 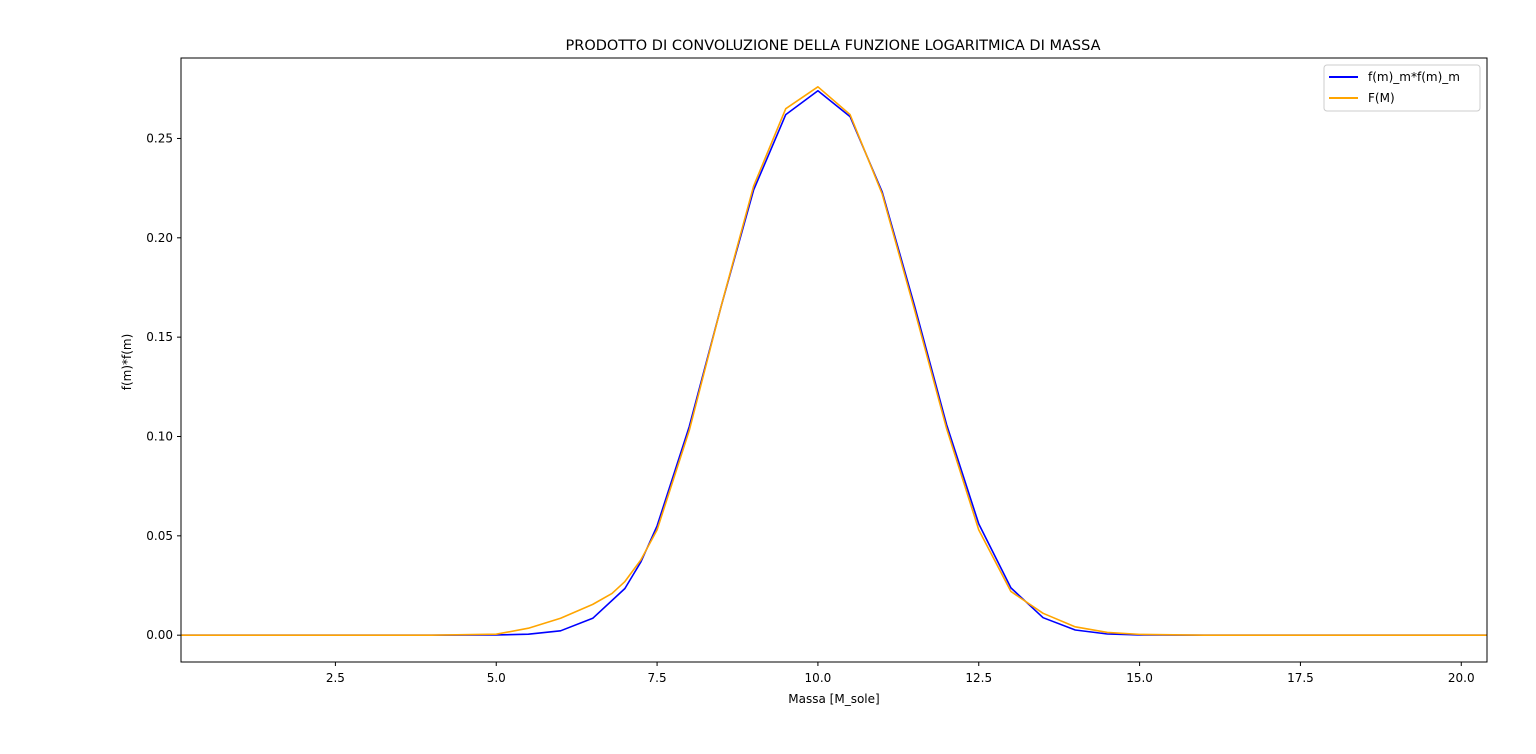 I want to click on x-axis-title: Massa [M_sole], so click(x=833, y=699).